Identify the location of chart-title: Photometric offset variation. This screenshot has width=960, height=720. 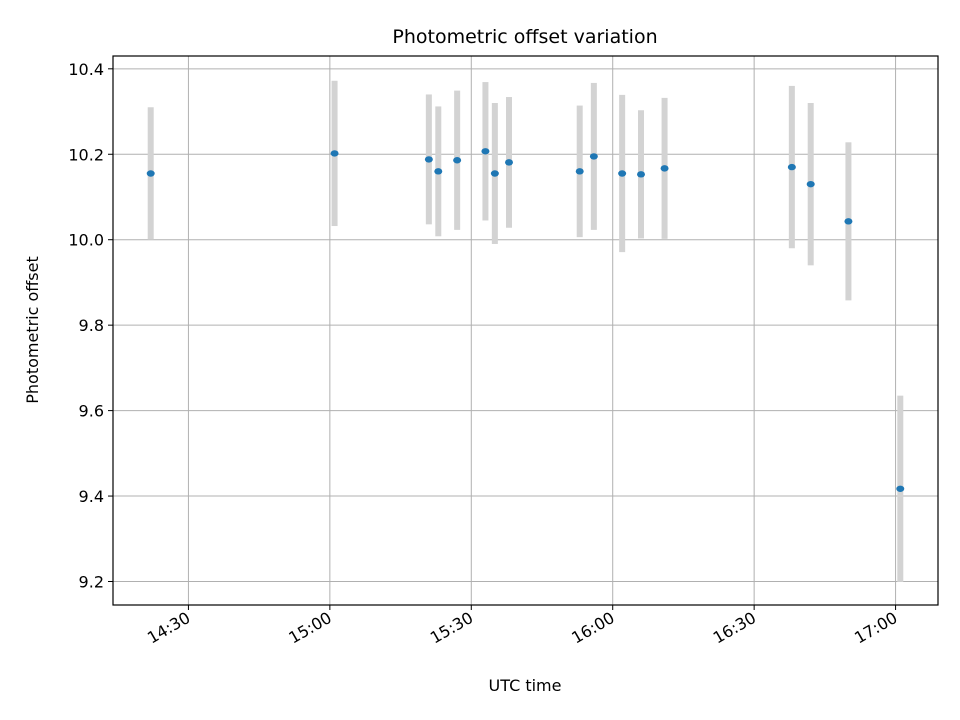
(524, 37).